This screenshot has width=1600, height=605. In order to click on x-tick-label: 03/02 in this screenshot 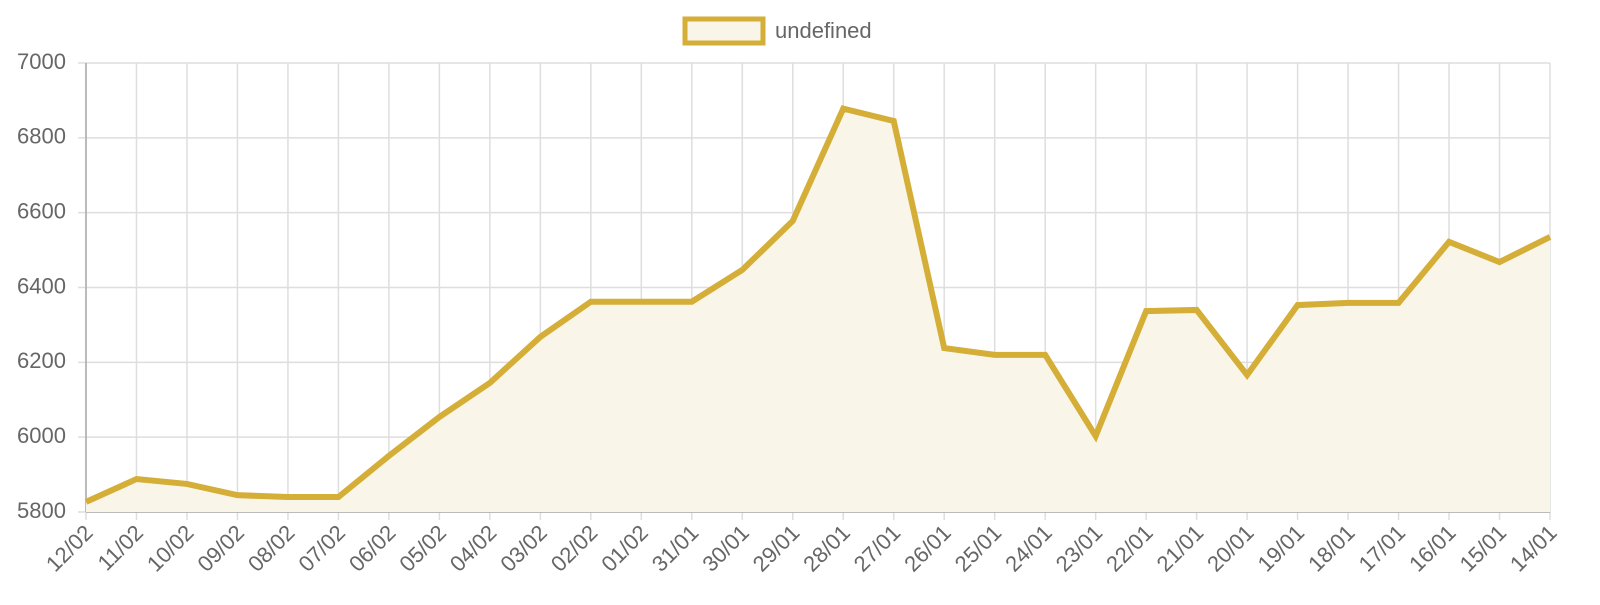, I will do `click(523, 548)`.